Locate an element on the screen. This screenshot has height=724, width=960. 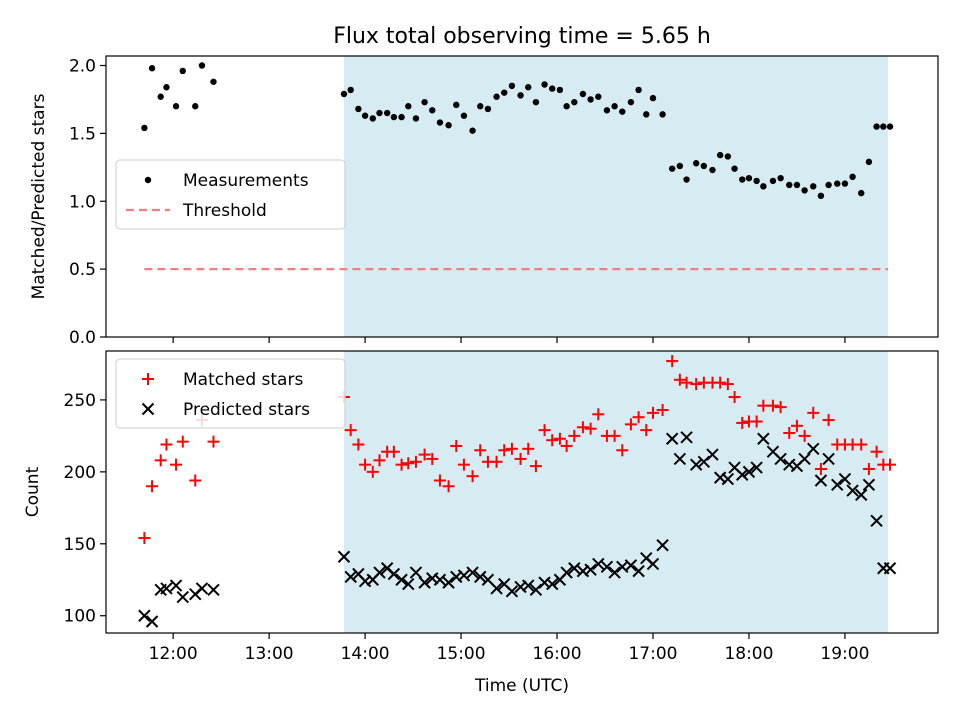
y-axis-label: Matched/Predicted stars is located at coordinates (39, 196).